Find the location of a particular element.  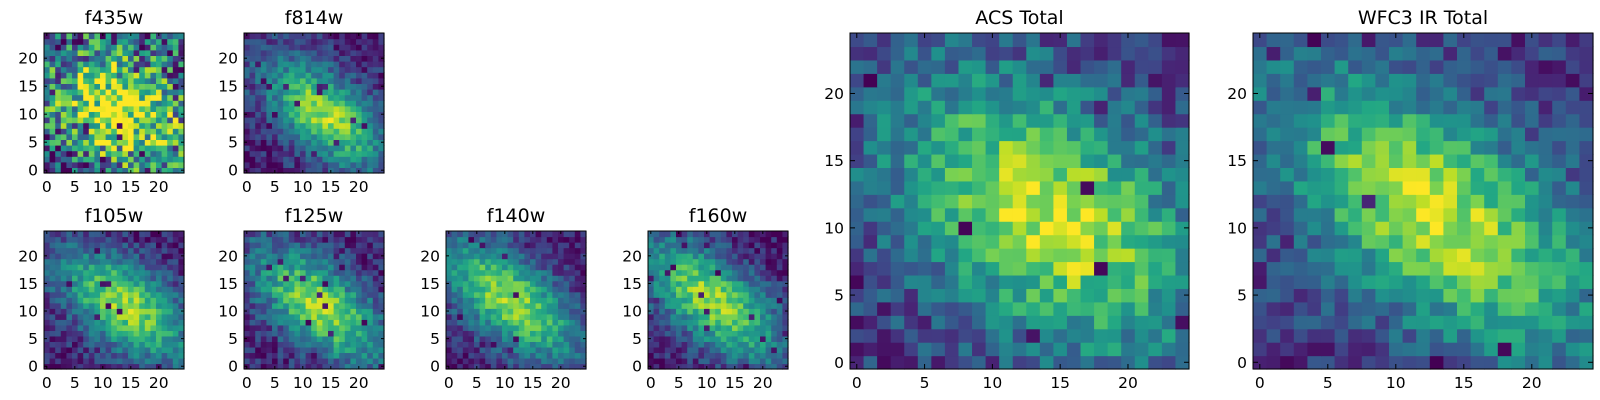

x-tick-label: 20 is located at coordinates (359, 187).